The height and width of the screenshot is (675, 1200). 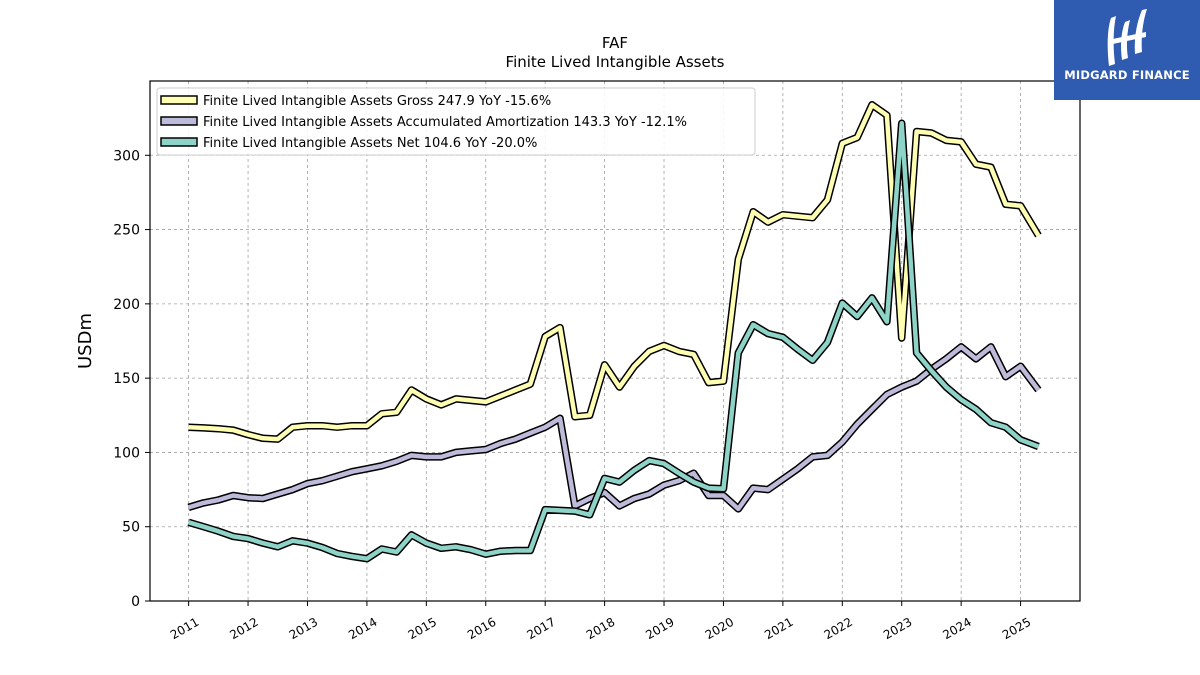 I want to click on brand-name: MIDGARD FINANCE, so click(x=1127, y=75).